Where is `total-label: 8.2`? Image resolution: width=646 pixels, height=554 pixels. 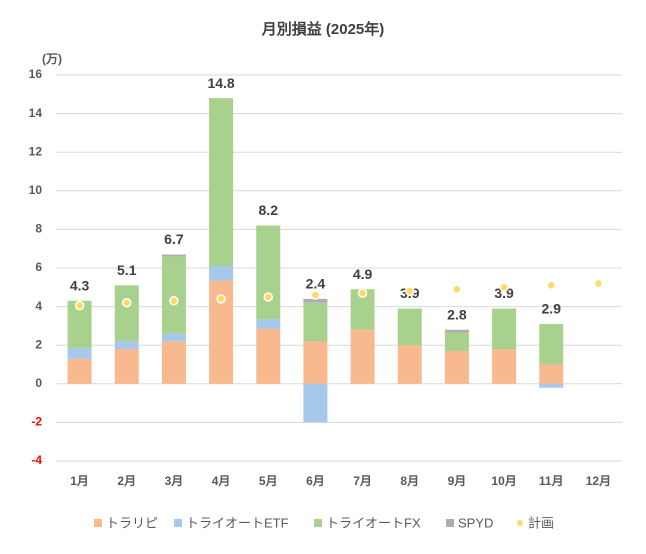 total-label: 8.2 is located at coordinates (269, 210).